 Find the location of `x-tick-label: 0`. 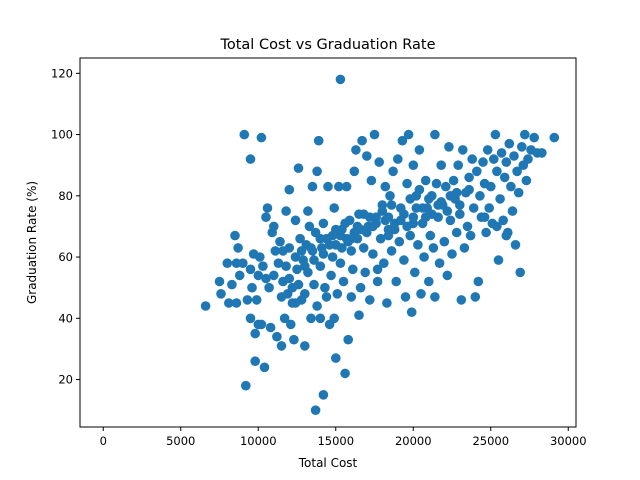

x-tick-label: 0 is located at coordinates (103, 441).